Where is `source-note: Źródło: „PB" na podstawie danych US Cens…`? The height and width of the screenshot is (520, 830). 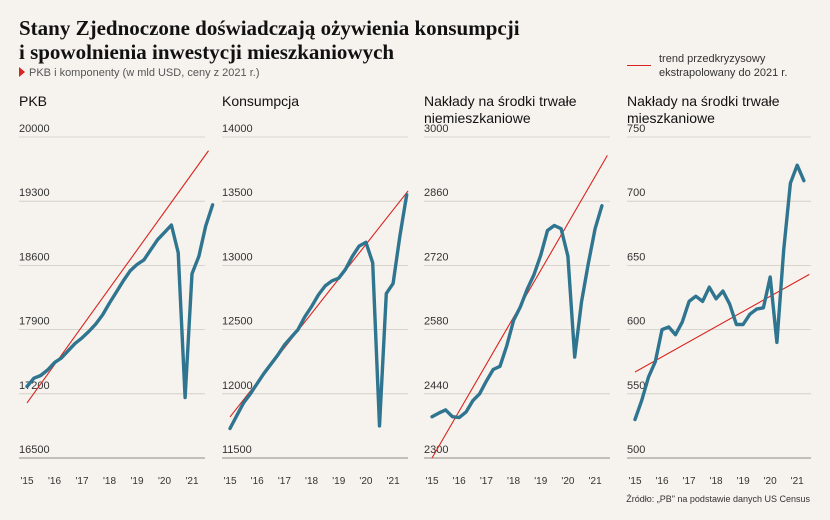 source-note: Źródło: „PB" na podstawie danych US Cens… is located at coordinates (718, 499).